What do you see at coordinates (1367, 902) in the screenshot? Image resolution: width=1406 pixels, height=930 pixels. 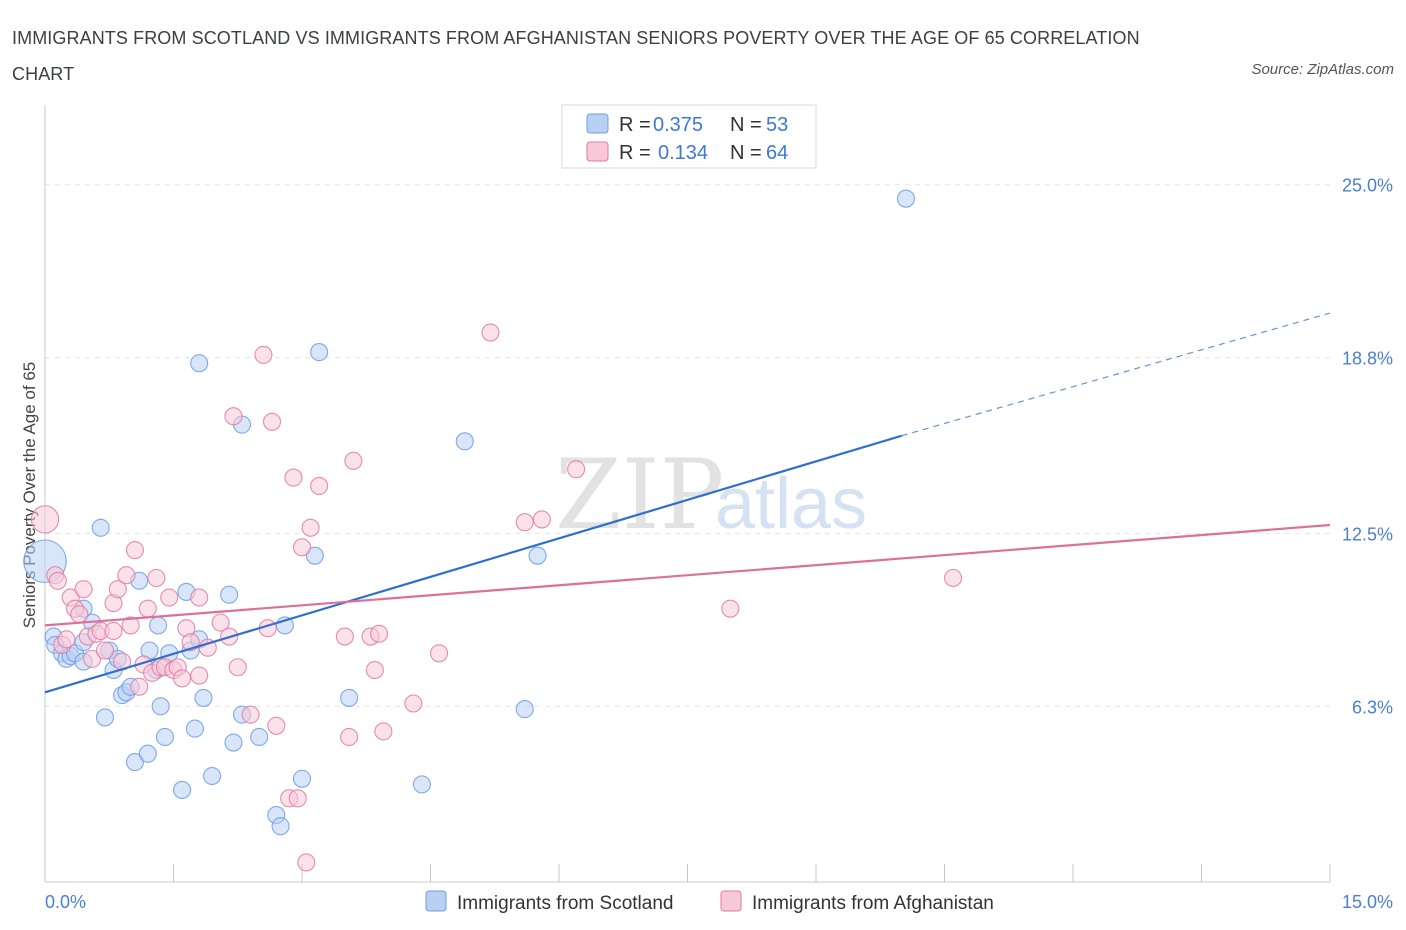 I see `x-tick-label-max: 15.0%` at bounding box center [1367, 902].